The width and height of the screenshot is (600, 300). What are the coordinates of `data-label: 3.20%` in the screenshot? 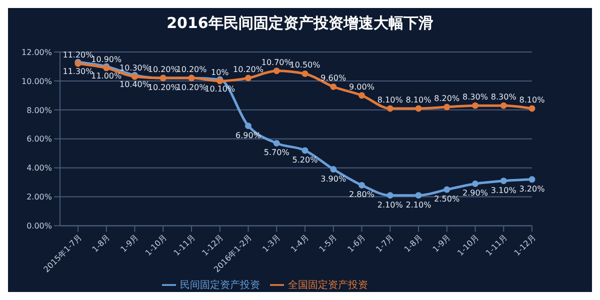 It's located at (532, 189).